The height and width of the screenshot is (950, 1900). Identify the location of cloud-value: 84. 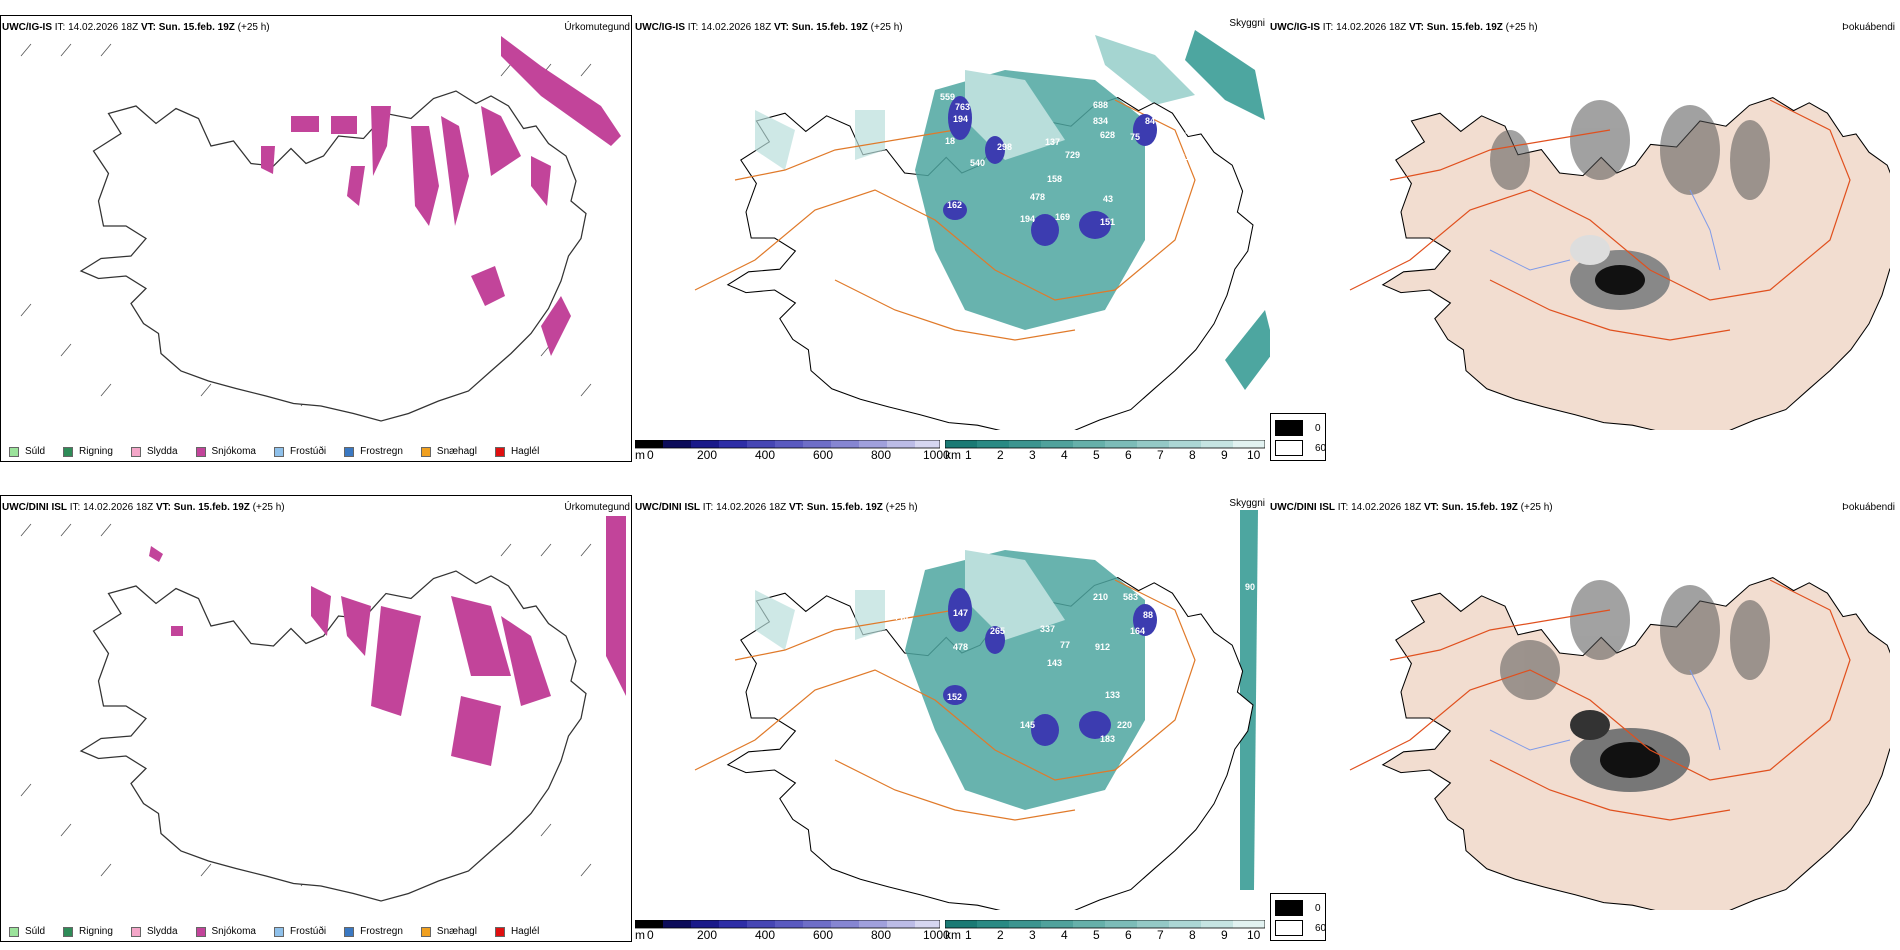
(1150, 121).